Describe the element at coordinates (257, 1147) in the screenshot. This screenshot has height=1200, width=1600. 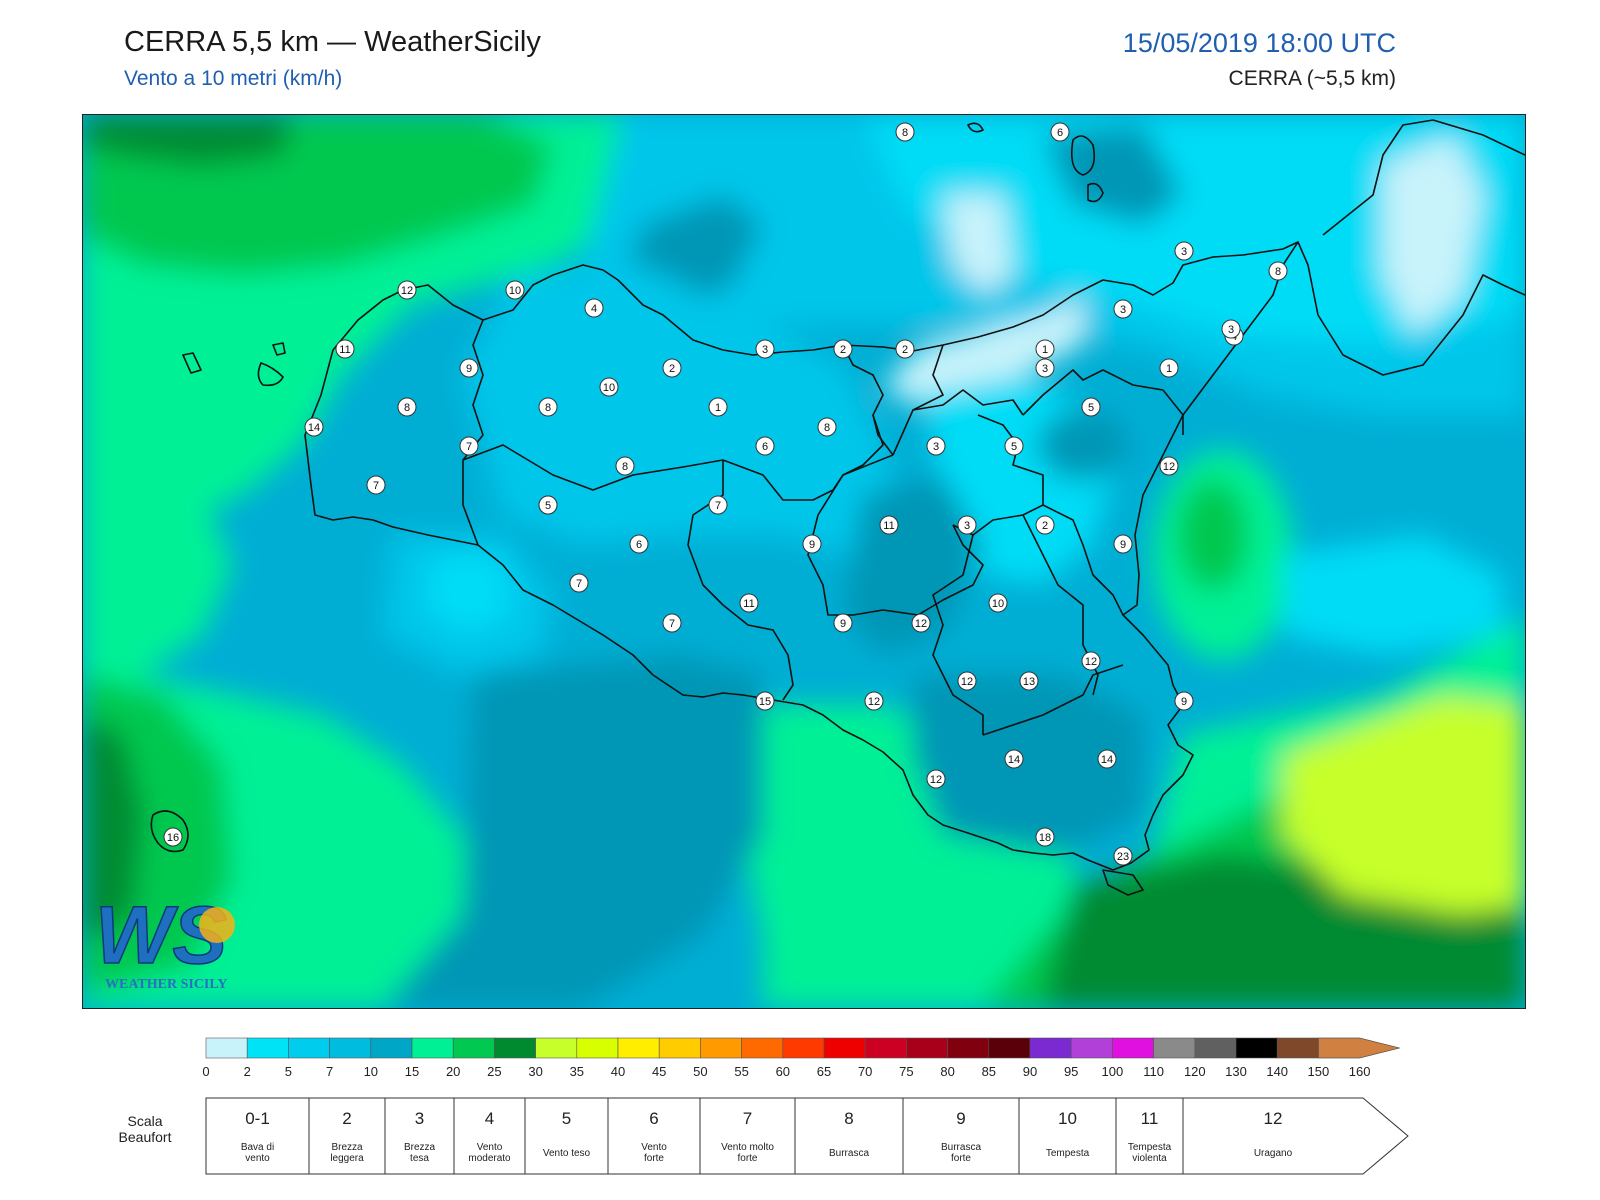
I see `beaufort-label: Bava di` at that location.